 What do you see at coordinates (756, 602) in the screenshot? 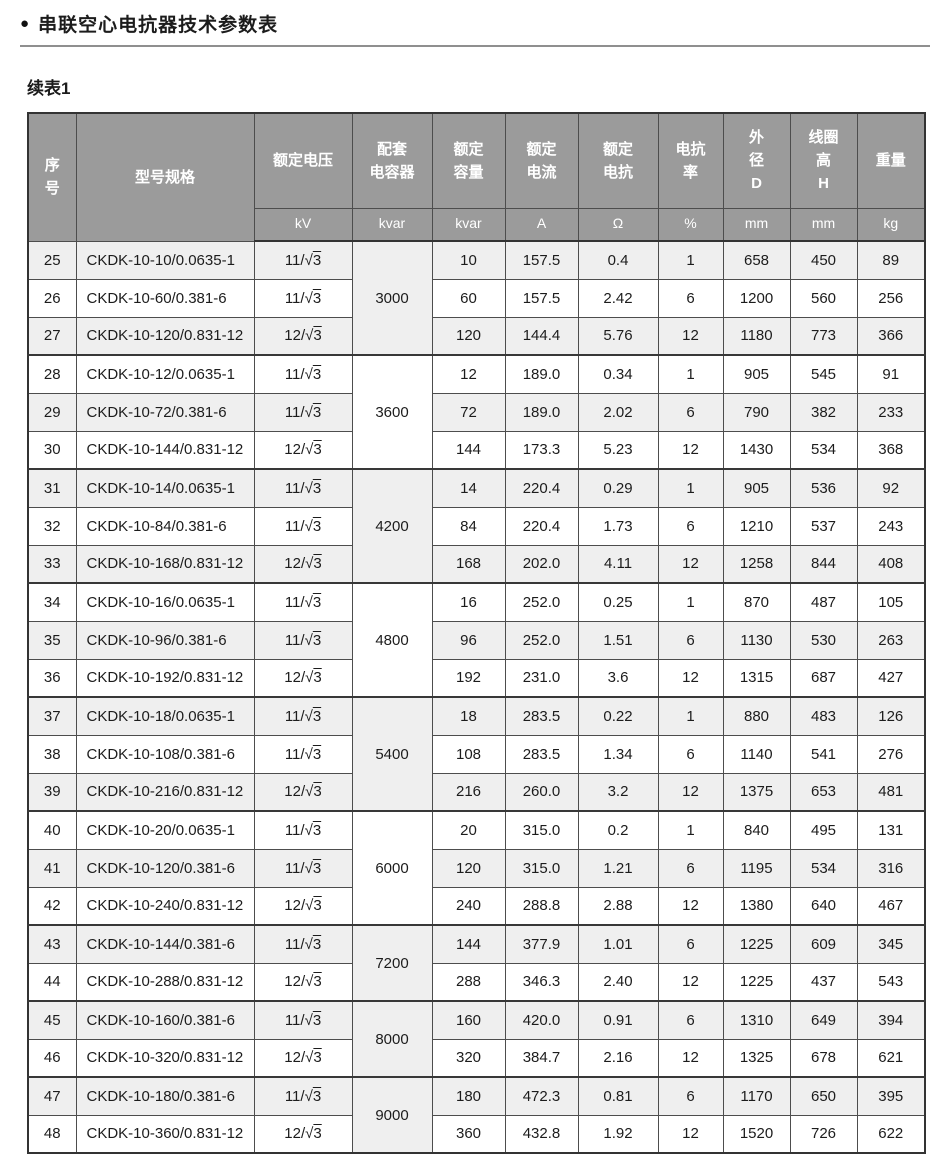
I see `cell-diameter: 870` at bounding box center [756, 602].